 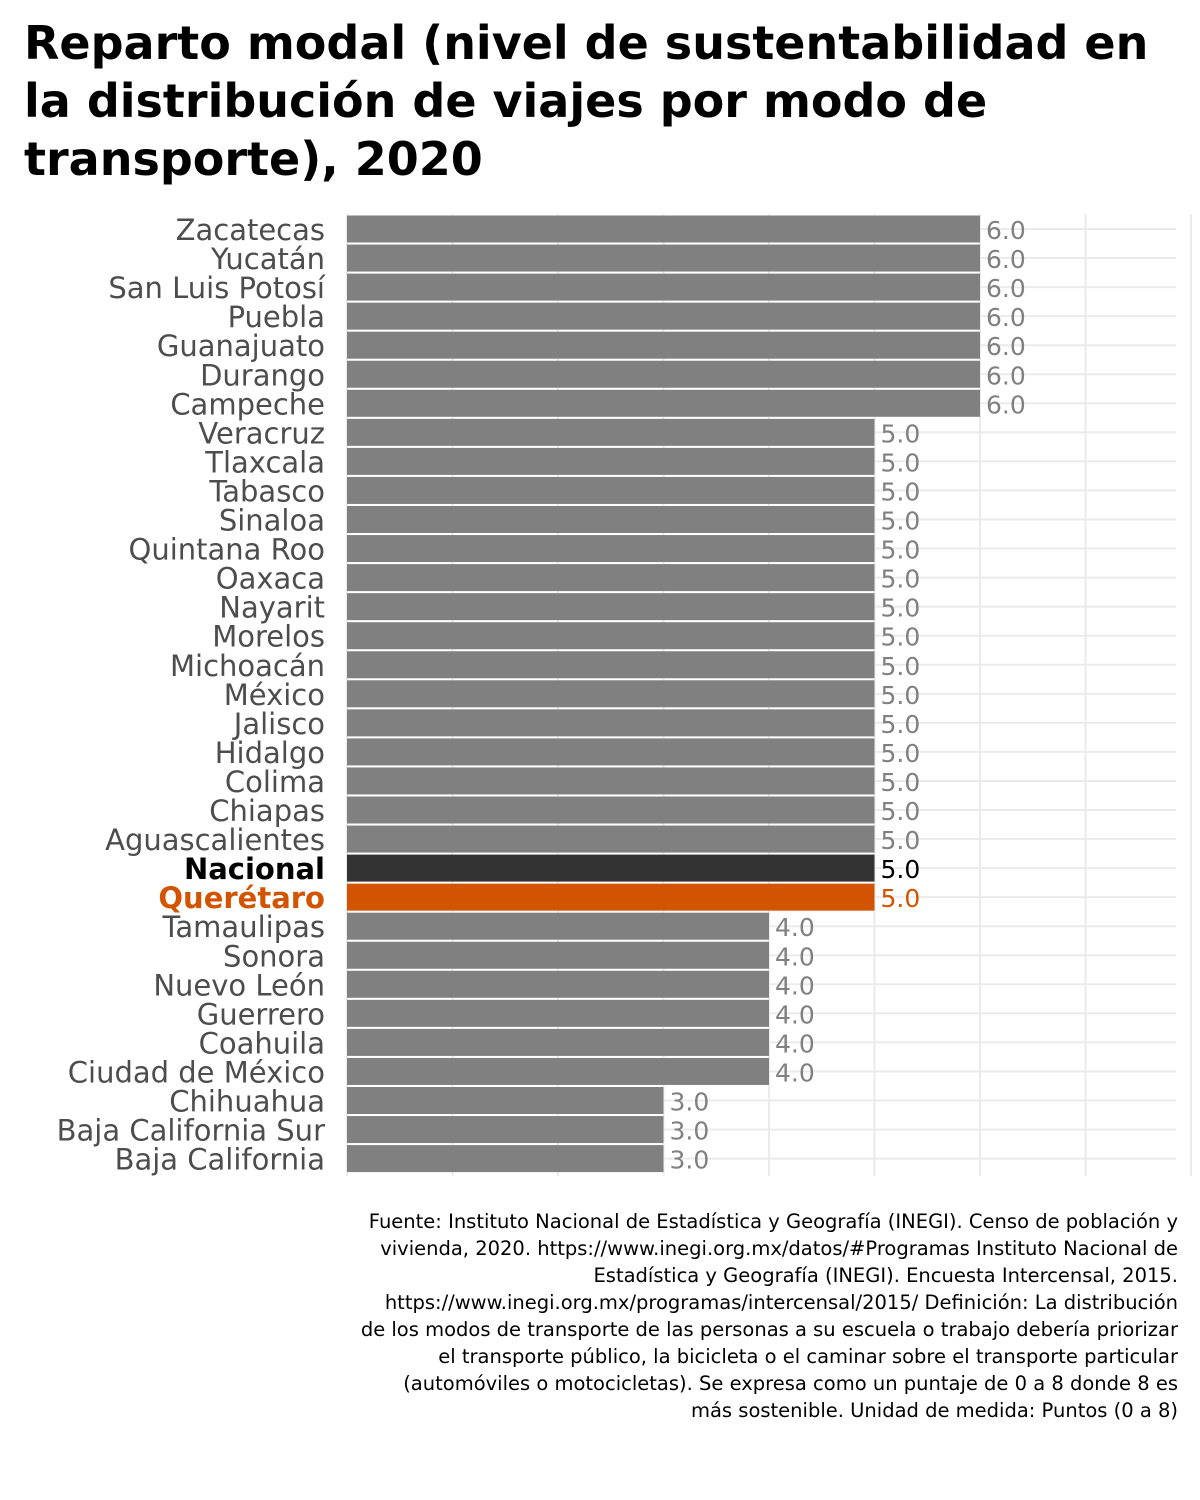 What do you see at coordinates (272, 521) in the screenshot?
I see `category-label: Sinaloa` at bounding box center [272, 521].